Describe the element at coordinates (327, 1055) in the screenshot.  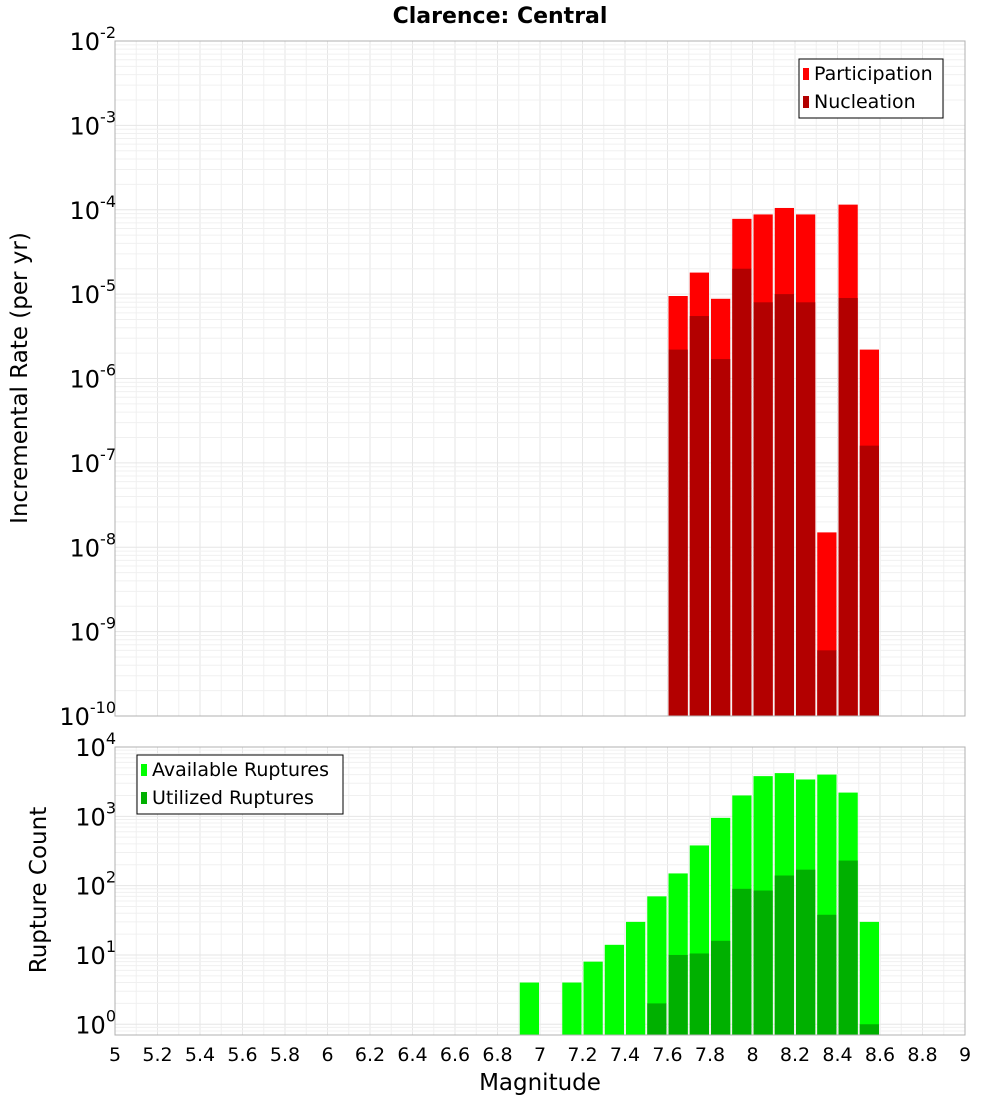
I see `x-tick-label: 6` at that location.